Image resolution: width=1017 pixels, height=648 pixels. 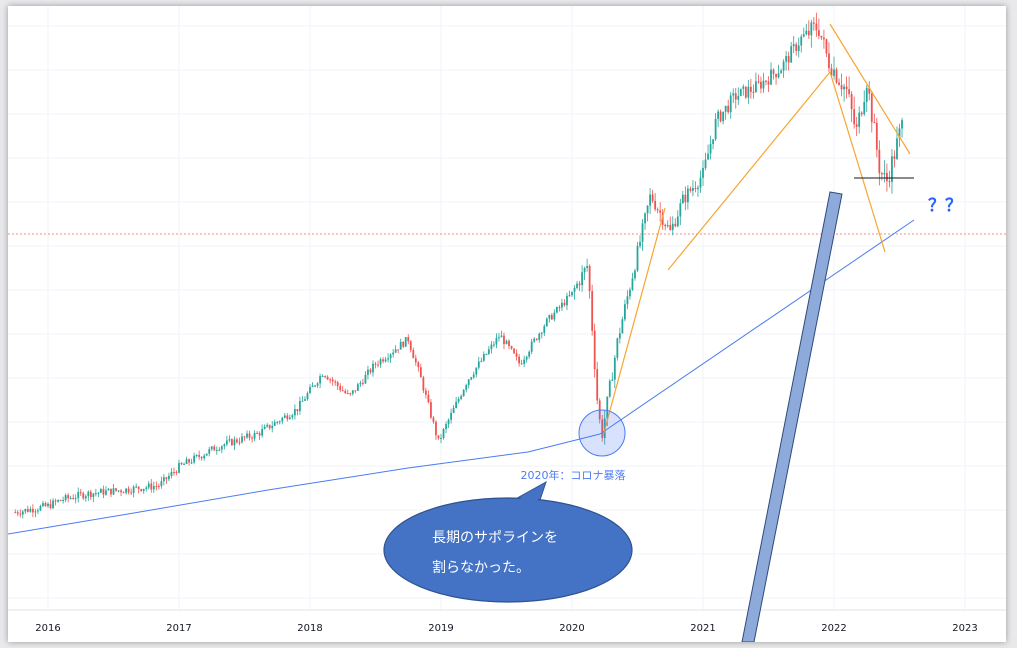 What do you see at coordinates (964, 628) in the screenshot?
I see `x-tick-label: 2023` at bounding box center [964, 628].